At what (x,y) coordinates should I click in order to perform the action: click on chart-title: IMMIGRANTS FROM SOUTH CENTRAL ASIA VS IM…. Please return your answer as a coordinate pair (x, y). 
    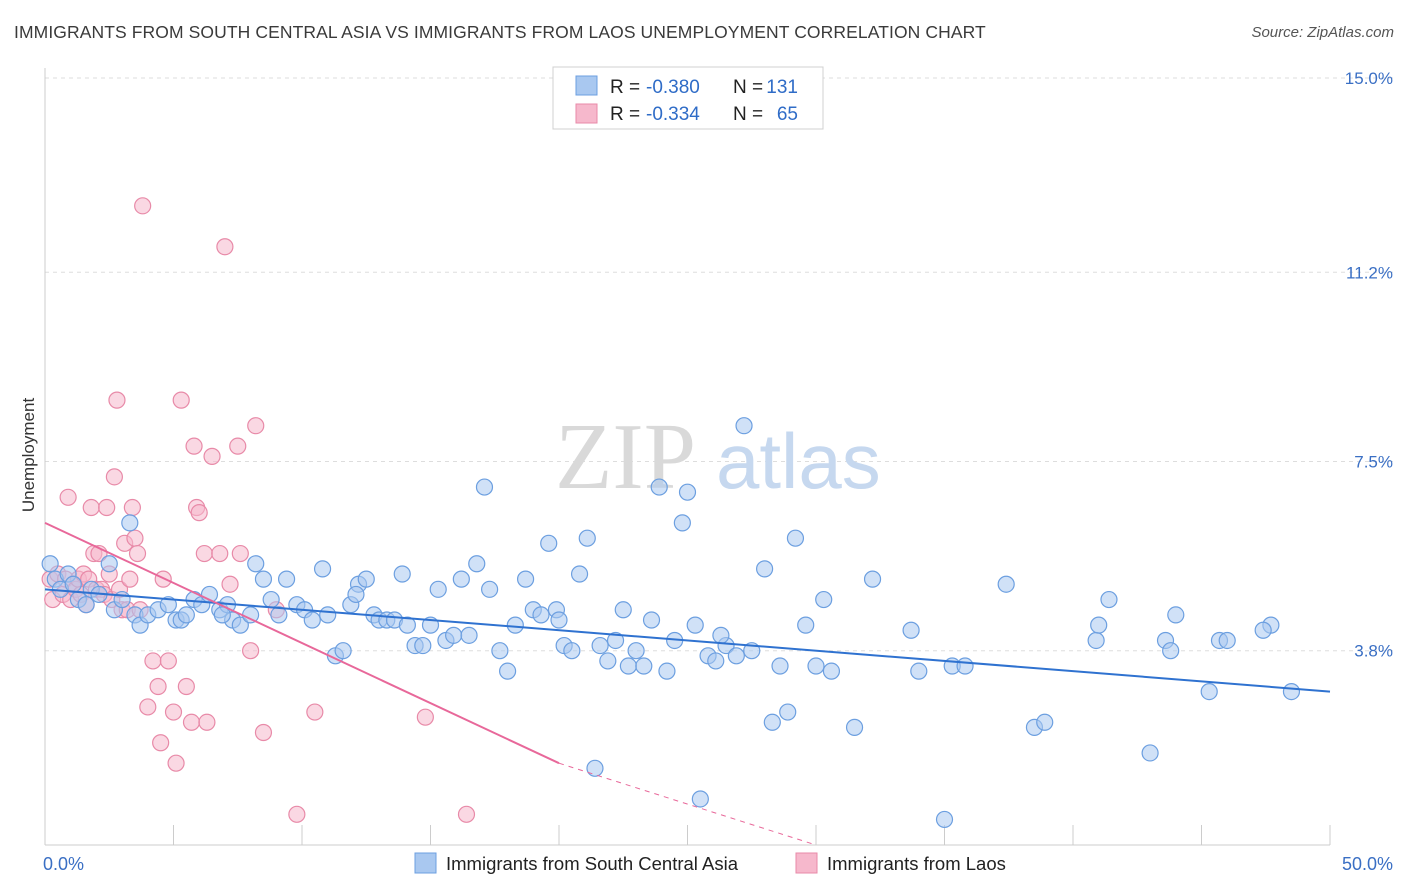
    Looking at the image, I should click on (500, 32).